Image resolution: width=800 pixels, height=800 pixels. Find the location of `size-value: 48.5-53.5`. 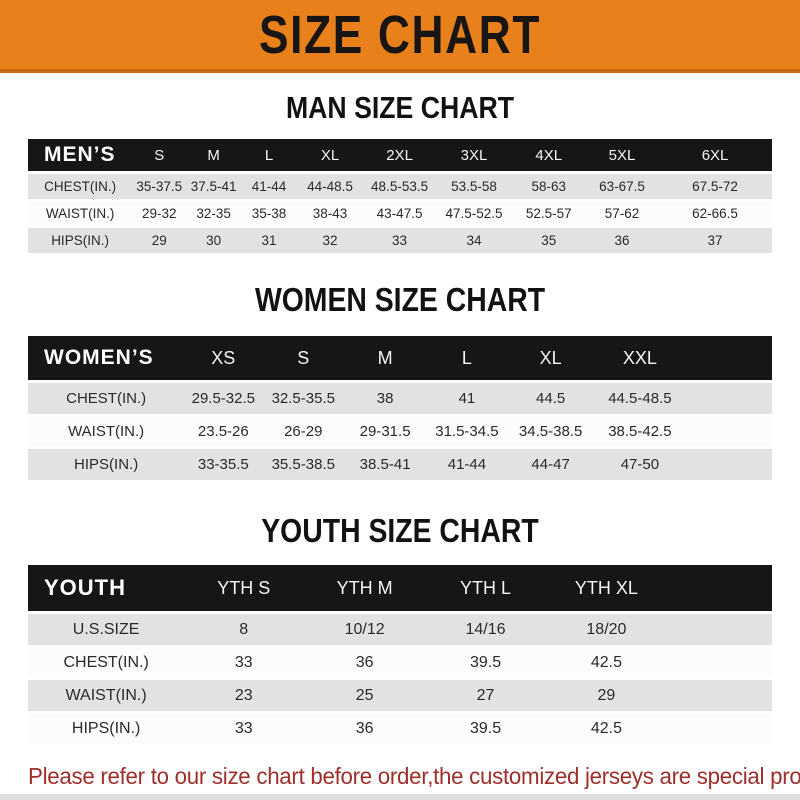

size-value: 48.5-53.5 is located at coordinates (399, 186).